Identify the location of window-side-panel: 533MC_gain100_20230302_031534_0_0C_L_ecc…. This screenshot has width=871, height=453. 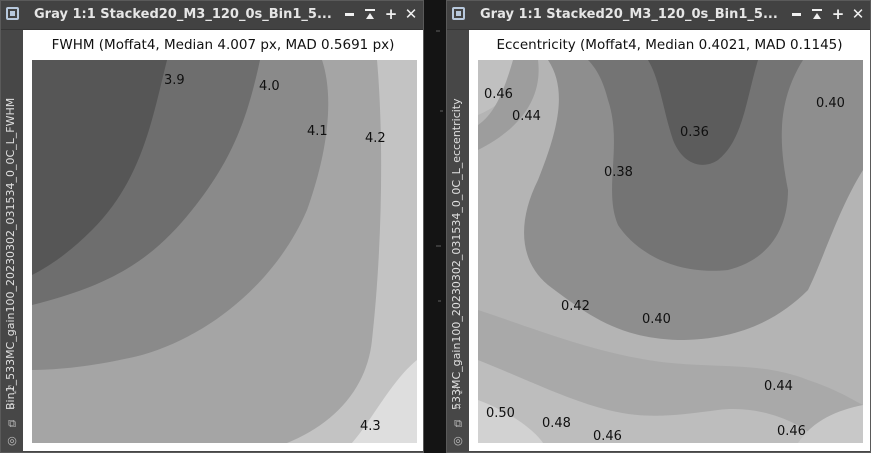
(458, 241).